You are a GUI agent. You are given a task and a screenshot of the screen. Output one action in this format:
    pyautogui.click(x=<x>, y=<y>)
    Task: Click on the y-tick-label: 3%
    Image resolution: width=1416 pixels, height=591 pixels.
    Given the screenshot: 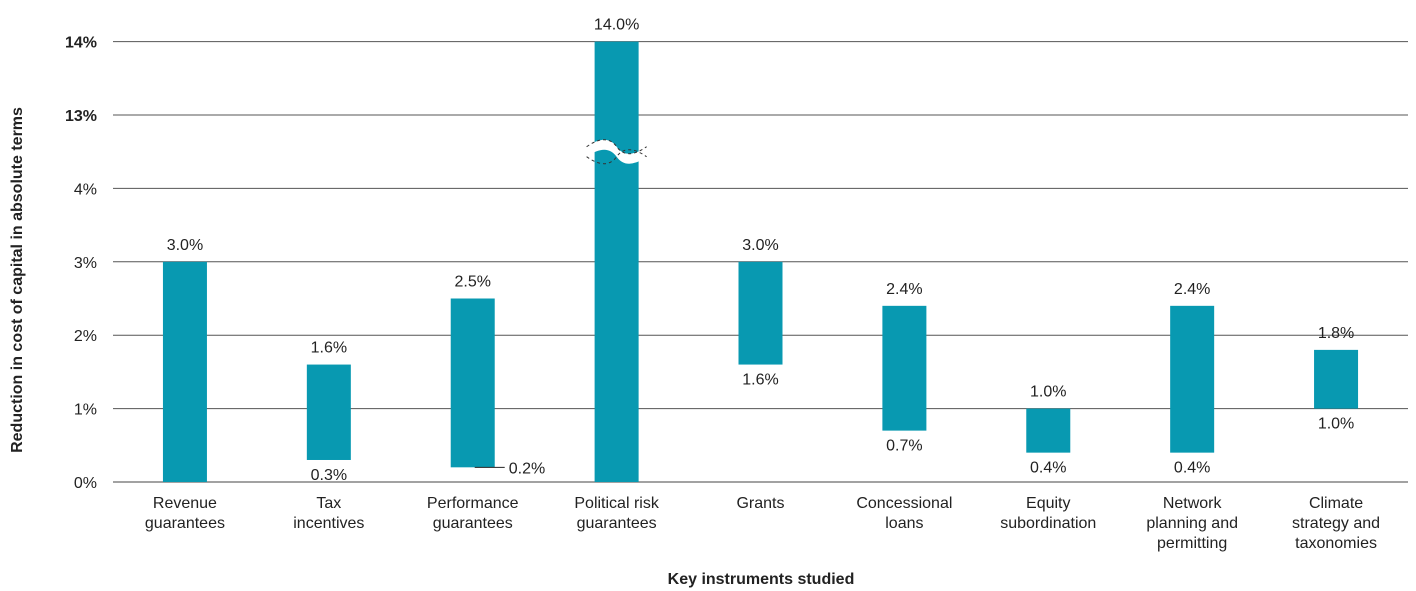 What is the action you would take?
    pyautogui.click(x=85, y=263)
    